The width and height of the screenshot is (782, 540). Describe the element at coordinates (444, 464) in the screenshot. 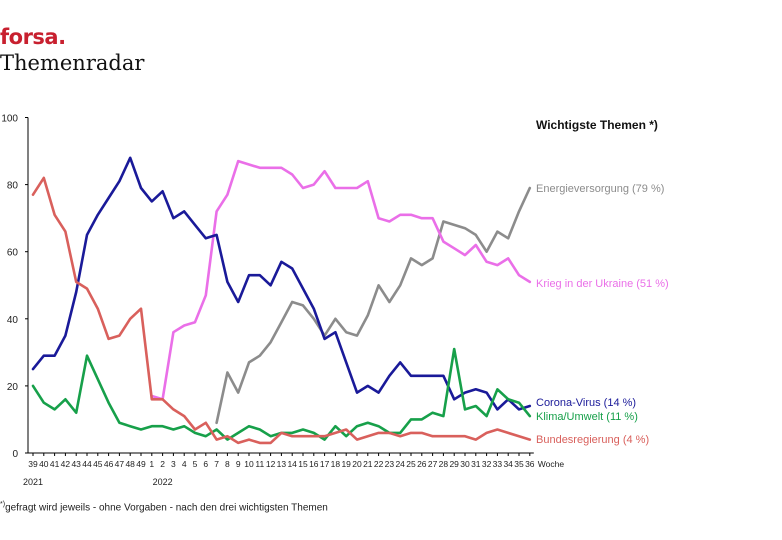

I see `x-tick-label: 28` at that location.